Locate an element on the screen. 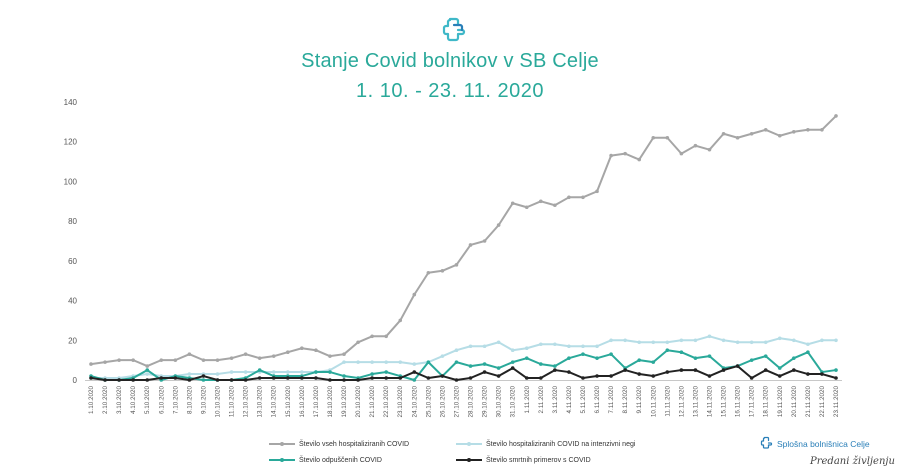 The image size is (900, 471). x-tick-label: 5.10.2020 is located at coordinates (147, 400).